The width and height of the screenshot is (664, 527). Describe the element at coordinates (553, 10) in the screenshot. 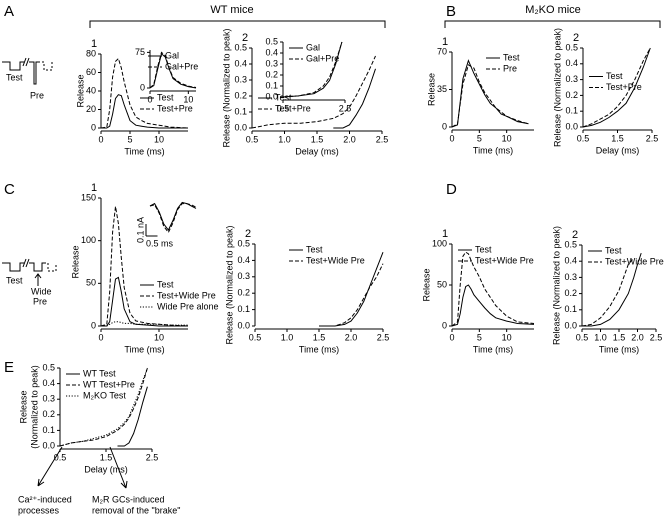

I see `group-title: M₂KO mice` at that location.